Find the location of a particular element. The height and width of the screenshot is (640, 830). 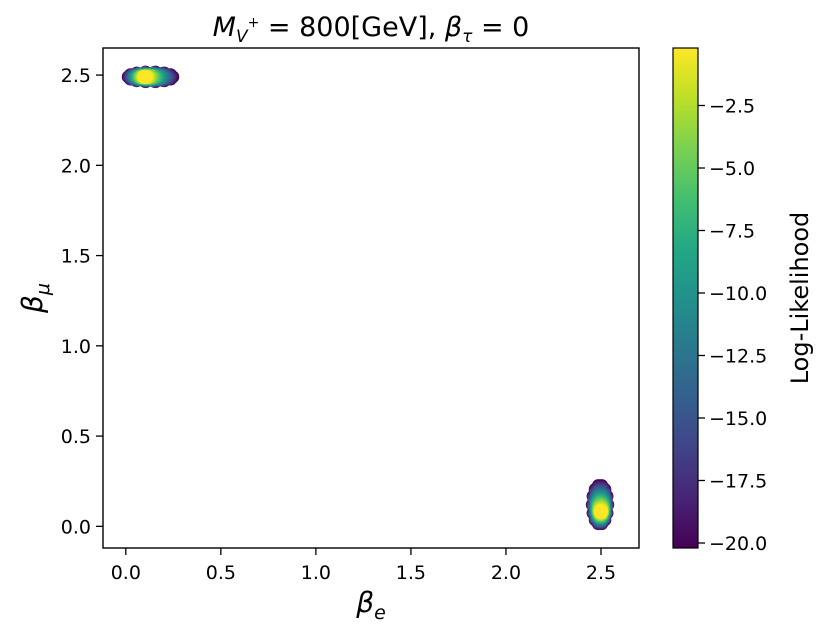

y-tick-label: 0.5 is located at coordinates (76, 437).